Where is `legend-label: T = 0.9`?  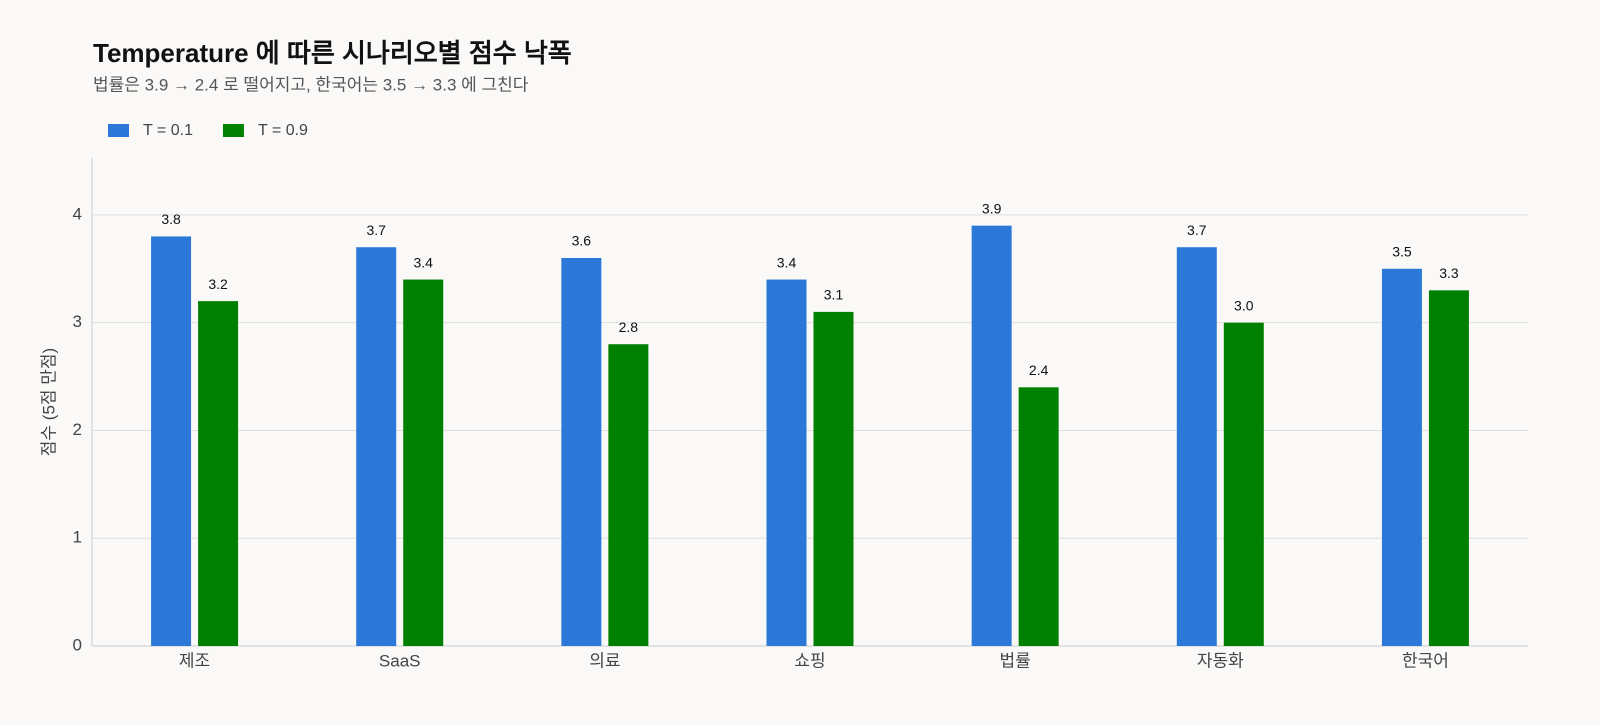
legend-label: T = 0.9 is located at coordinates (283, 130).